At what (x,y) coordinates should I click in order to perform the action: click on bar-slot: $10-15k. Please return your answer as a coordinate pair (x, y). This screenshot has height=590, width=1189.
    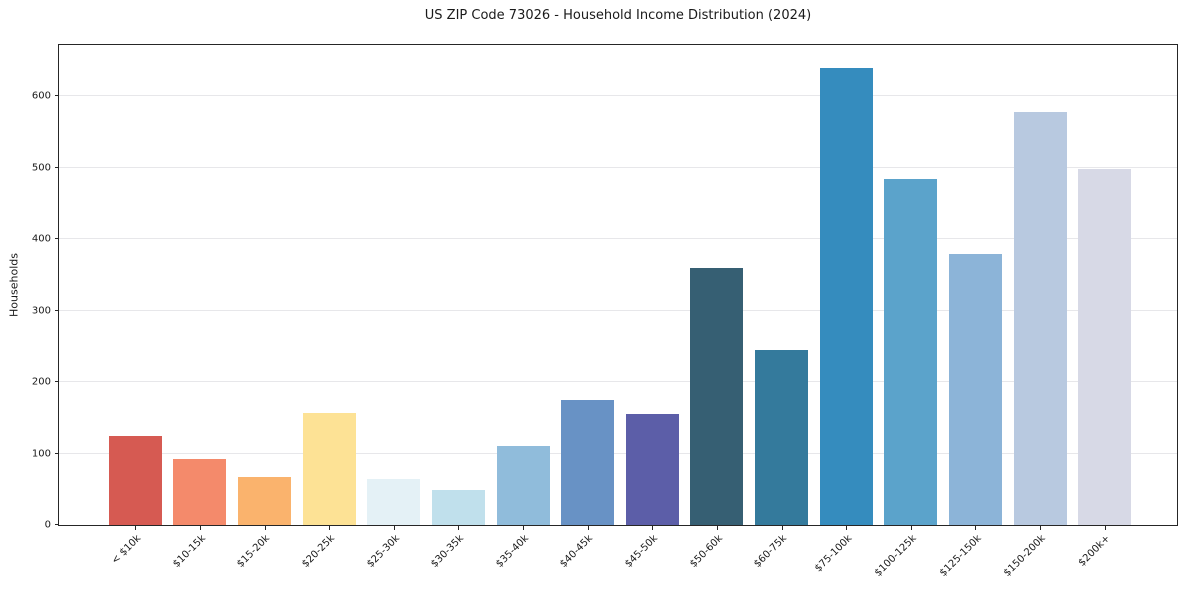
    Looking at the image, I should click on (200, 307).